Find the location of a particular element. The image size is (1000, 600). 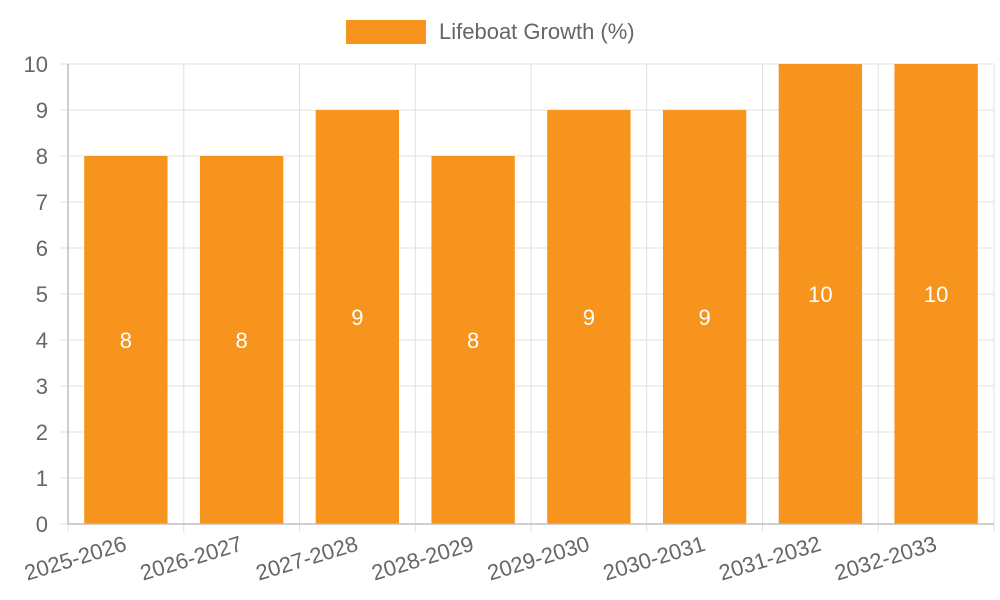

legend-swatch is located at coordinates (386, 32).